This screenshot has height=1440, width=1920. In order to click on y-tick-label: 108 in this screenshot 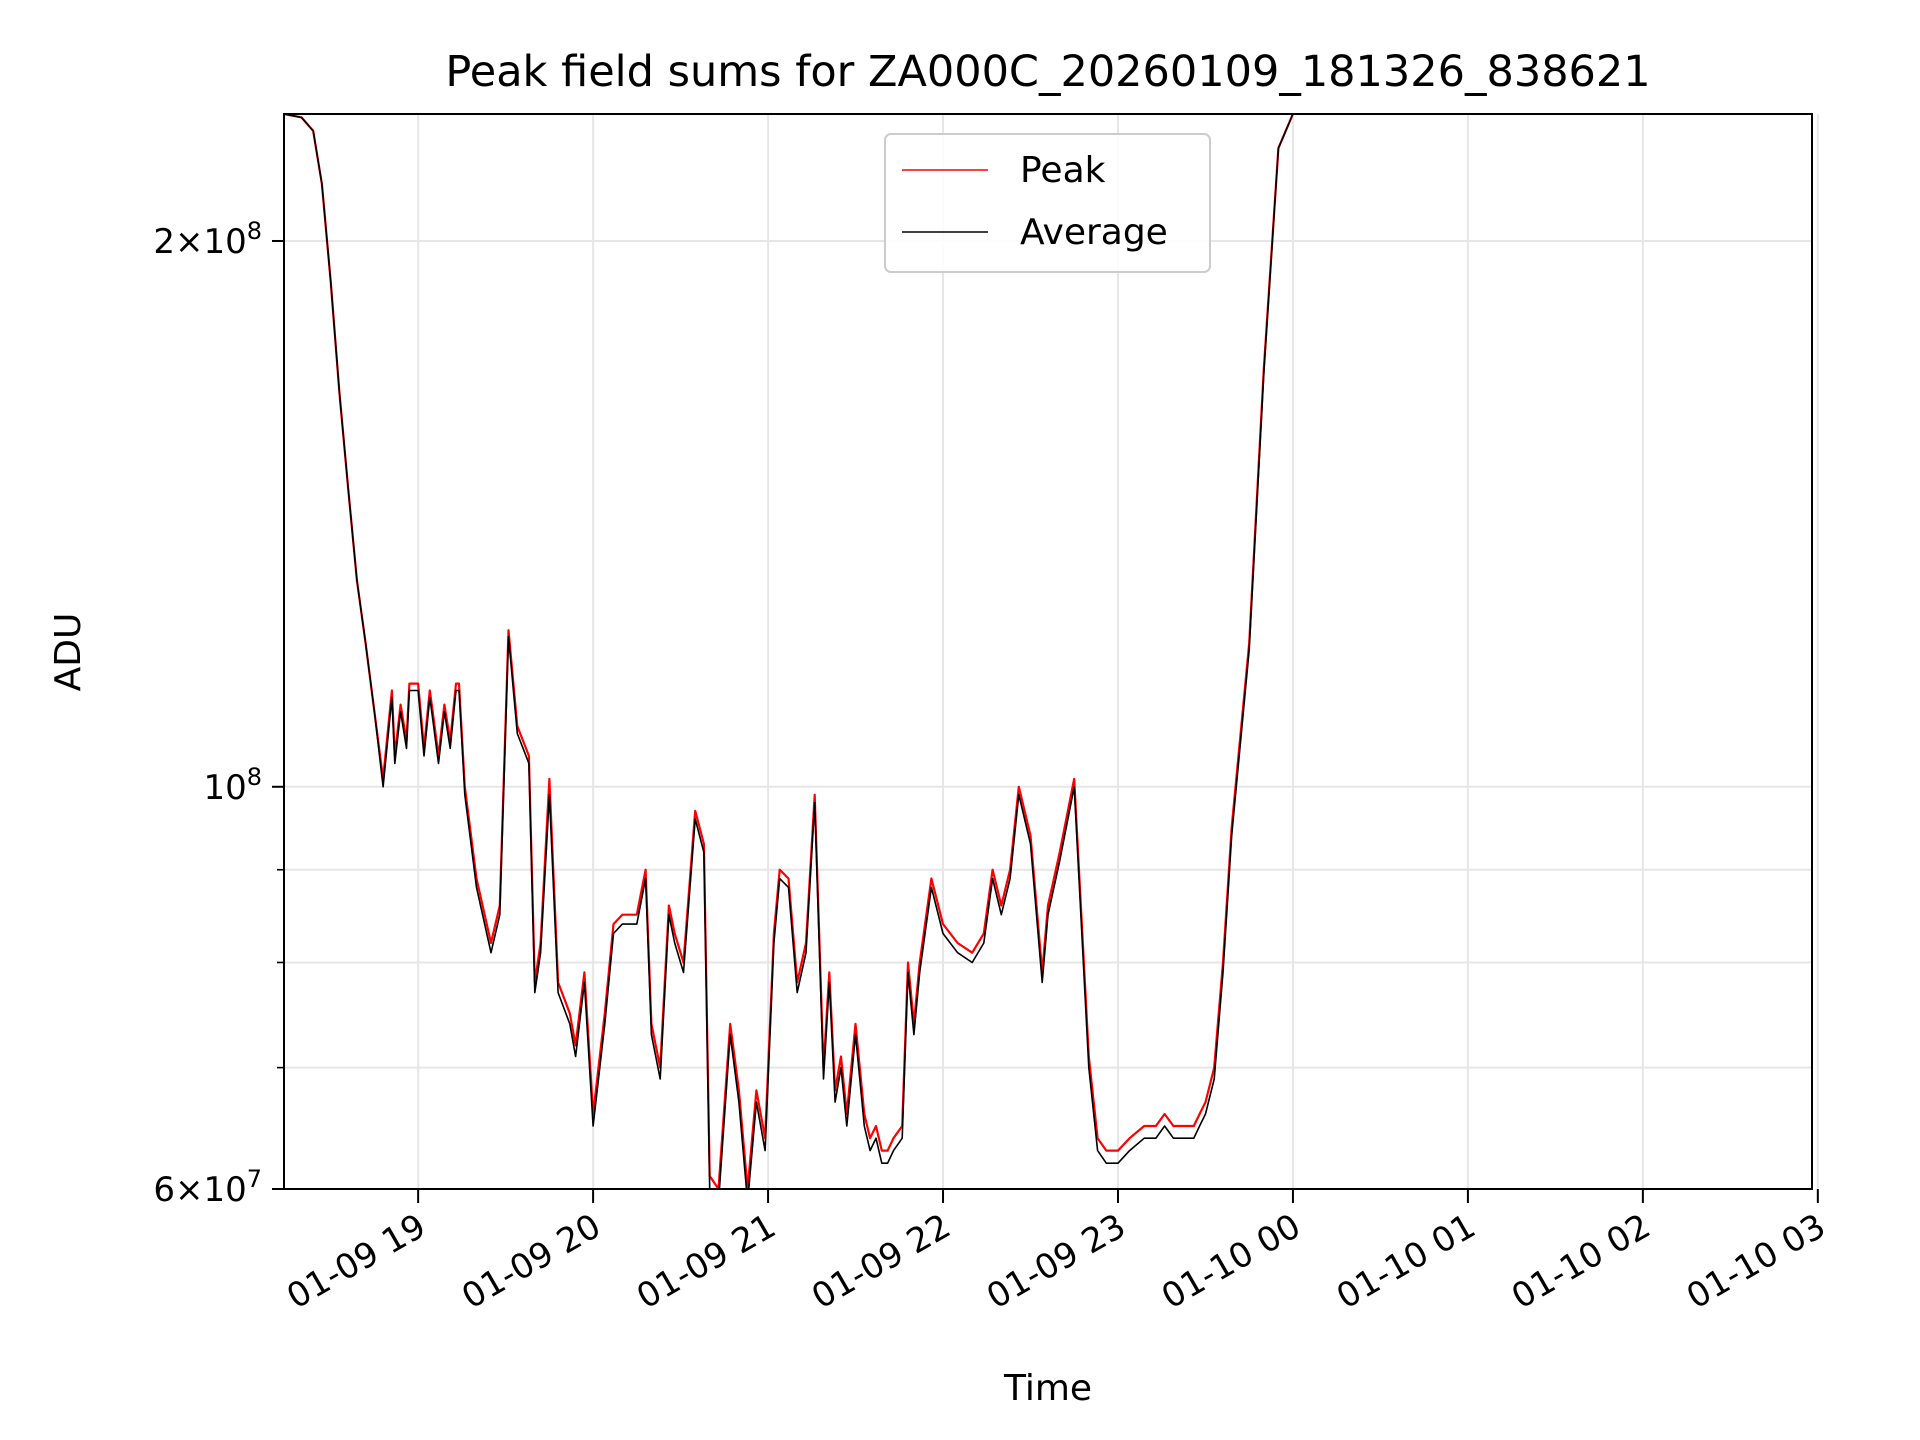, I will do `click(232, 785)`.